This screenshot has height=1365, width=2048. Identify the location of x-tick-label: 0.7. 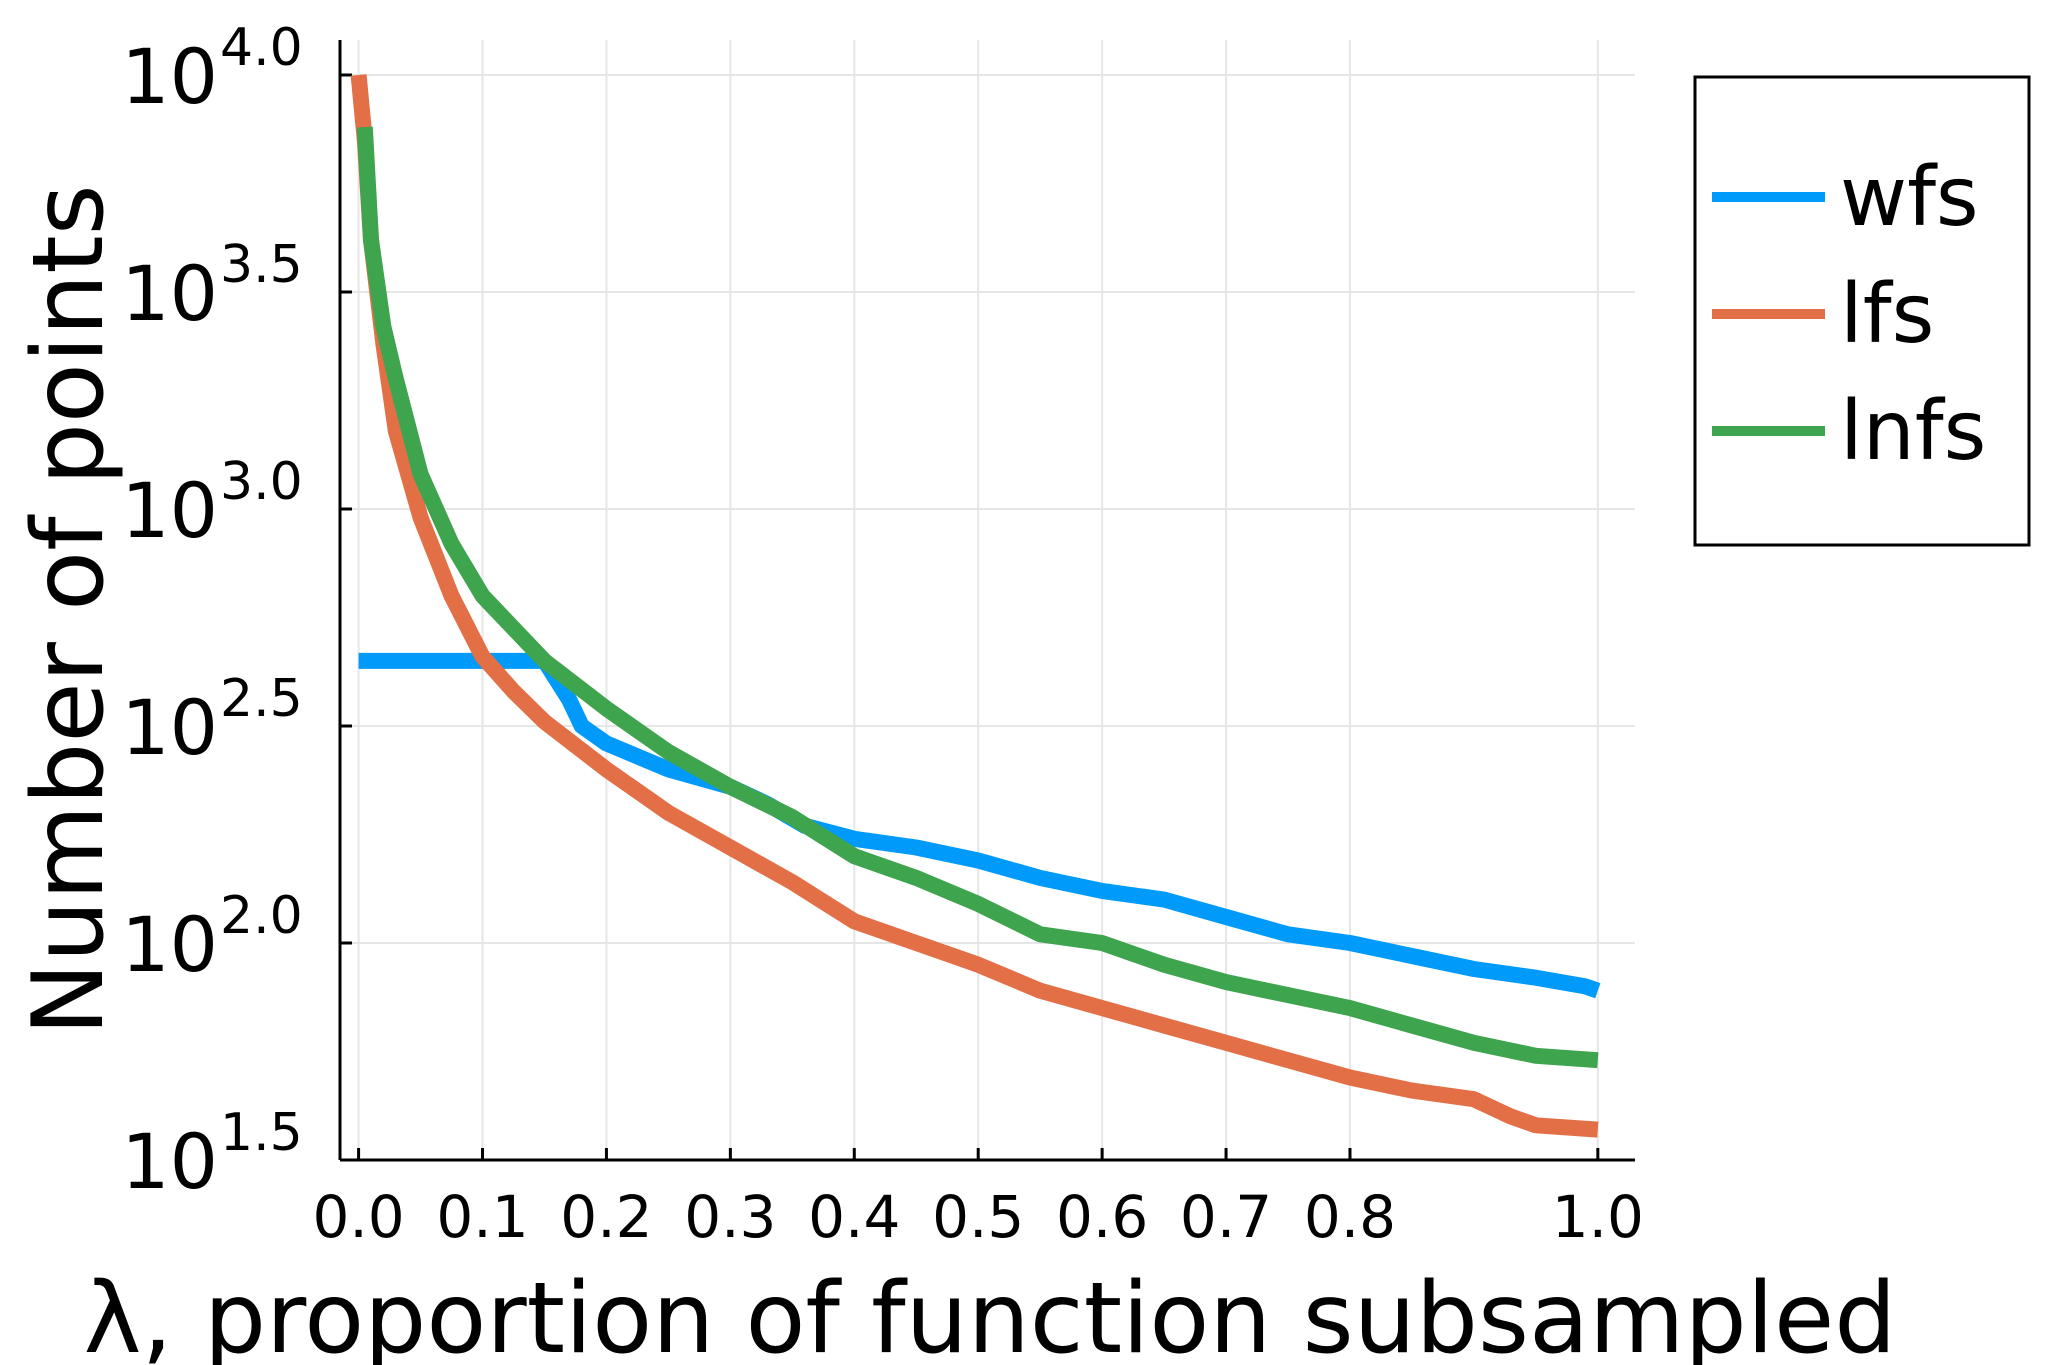
(1226, 1217).